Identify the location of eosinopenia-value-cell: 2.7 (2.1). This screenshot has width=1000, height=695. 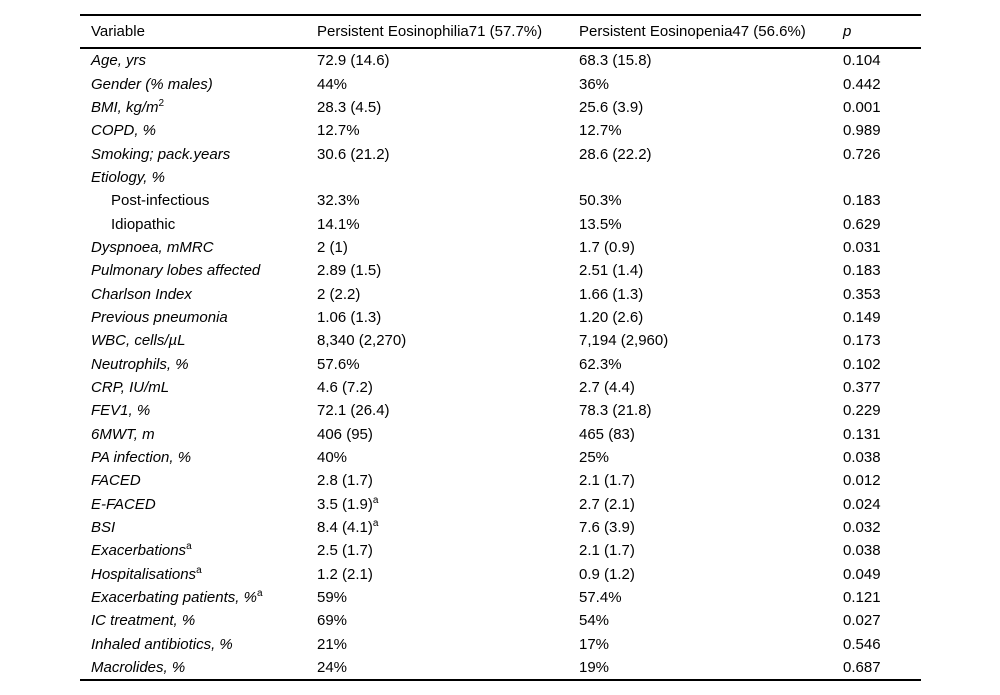
(711, 504).